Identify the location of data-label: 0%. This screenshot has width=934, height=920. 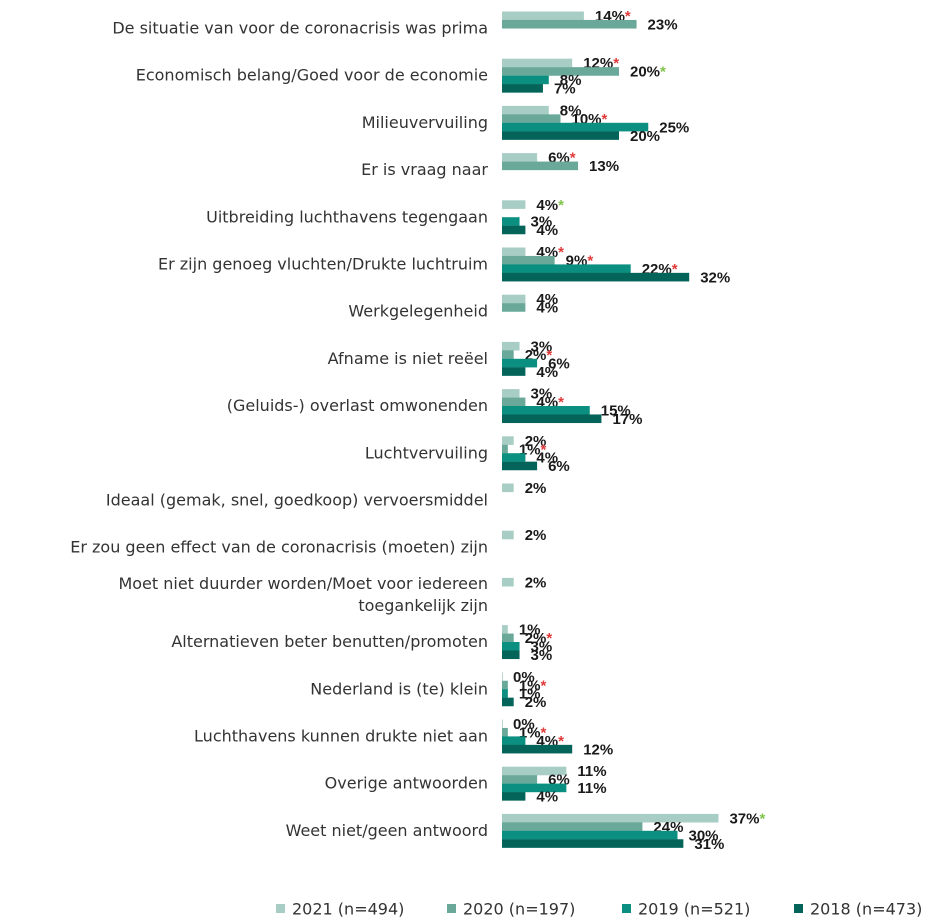
(524, 677).